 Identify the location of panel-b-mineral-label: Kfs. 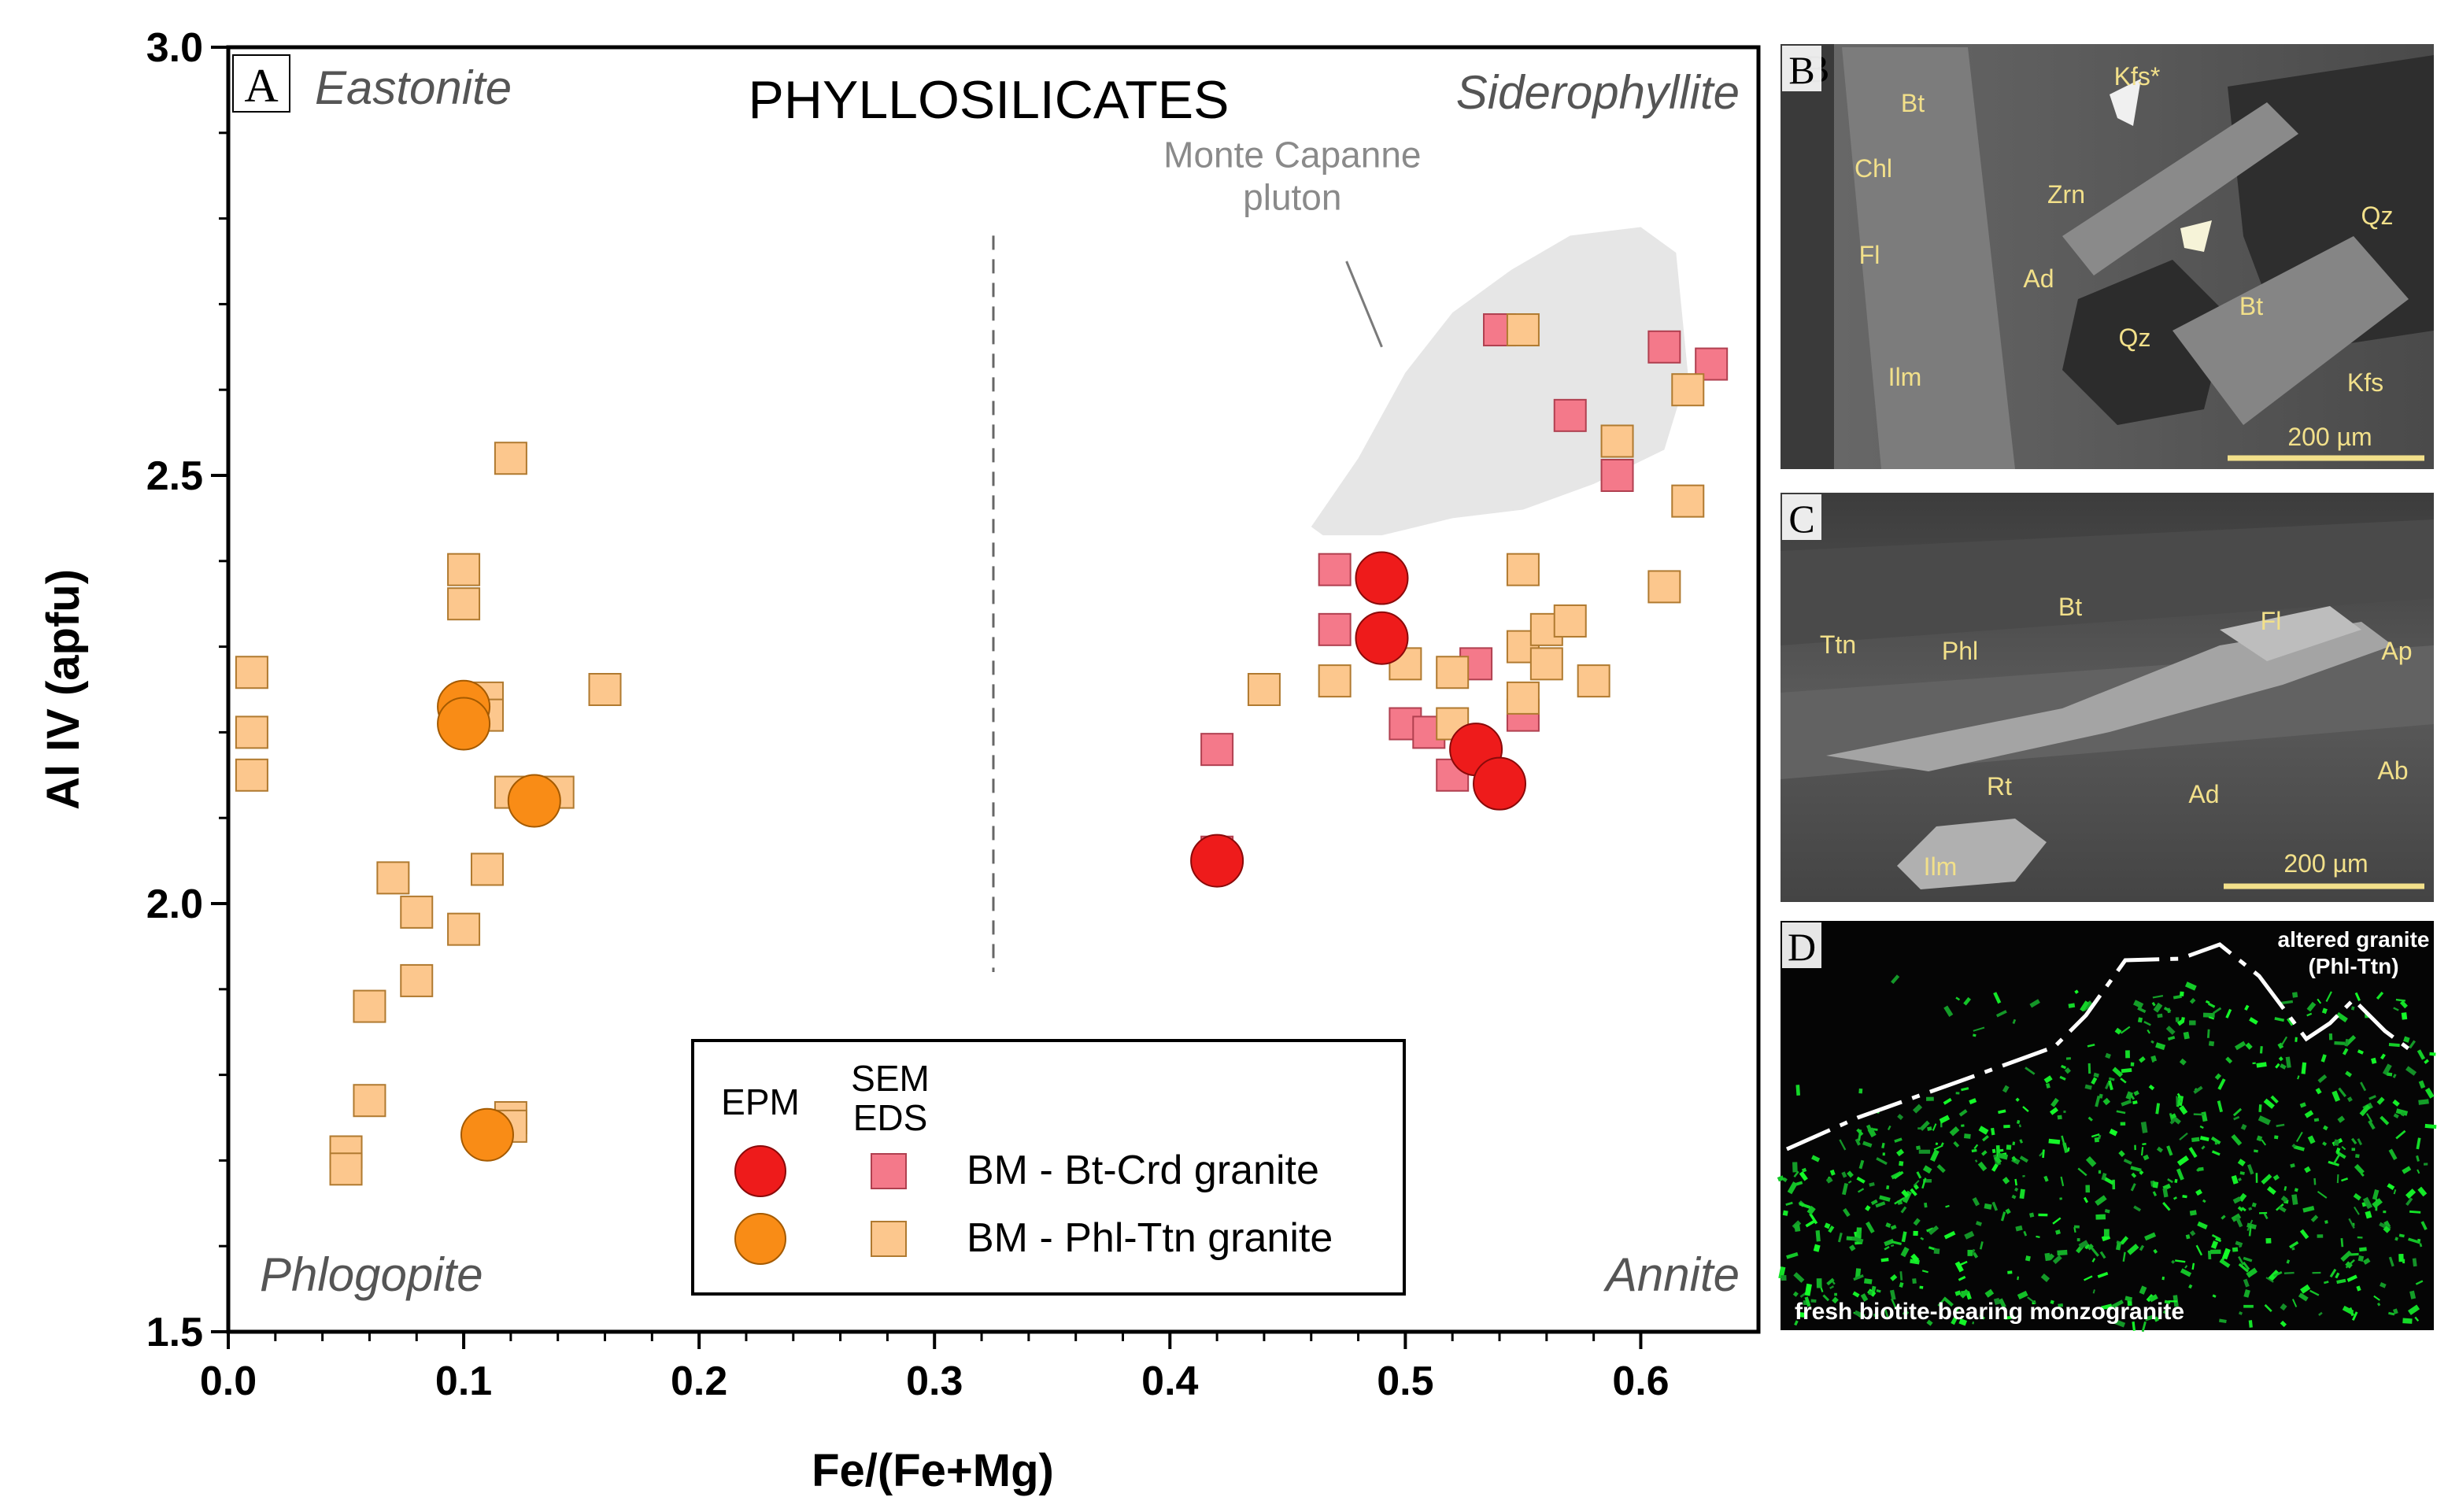
(2365, 382).